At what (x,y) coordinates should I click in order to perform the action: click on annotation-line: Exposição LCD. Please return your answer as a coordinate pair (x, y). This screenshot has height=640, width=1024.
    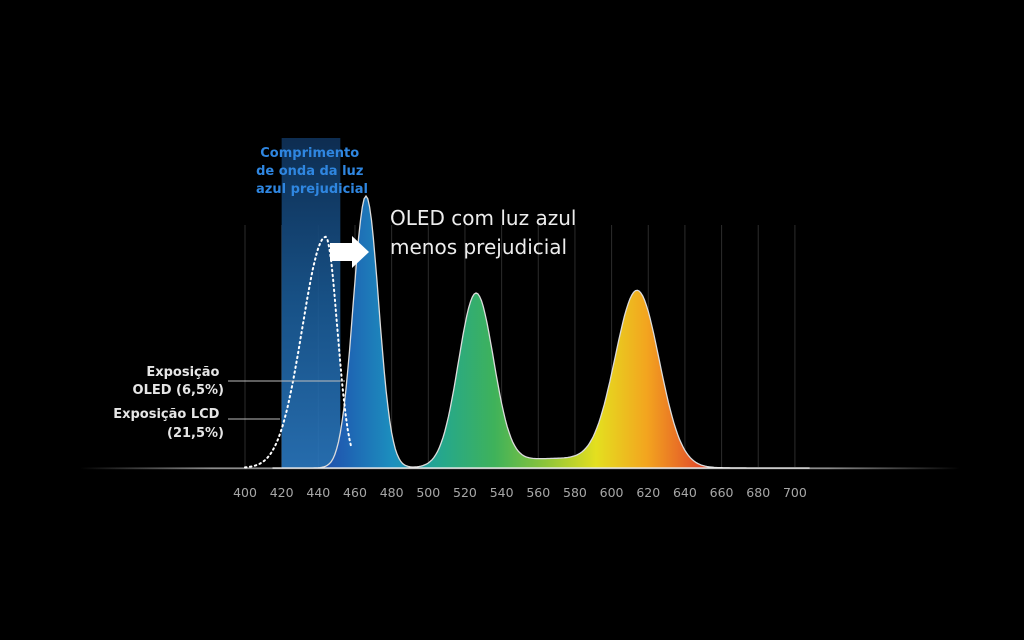
    Looking at the image, I should click on (166, 414).